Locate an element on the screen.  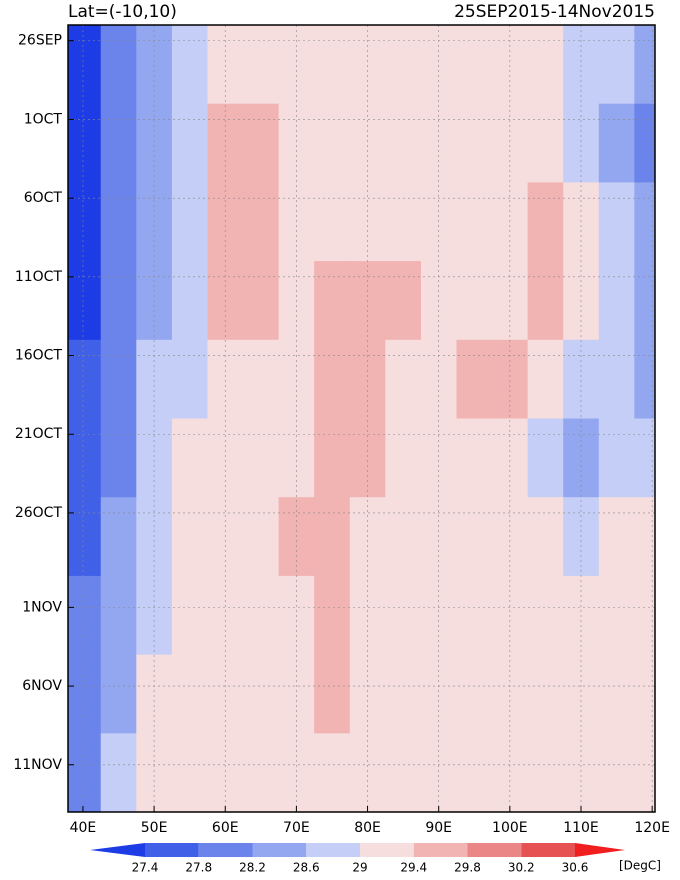
x-tick-label: 50E is located at coordinates (154, 828).